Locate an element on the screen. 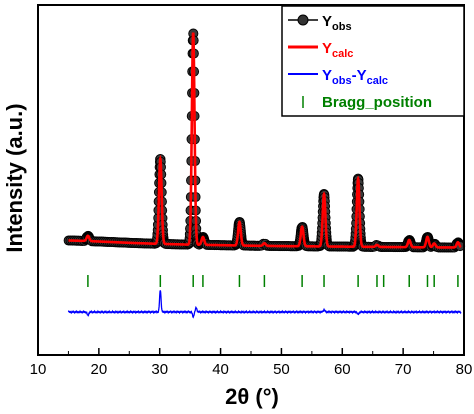 This screenshot has width=474, height=414. legend-label-obs: Yobs is located at coordinates (337, 23).